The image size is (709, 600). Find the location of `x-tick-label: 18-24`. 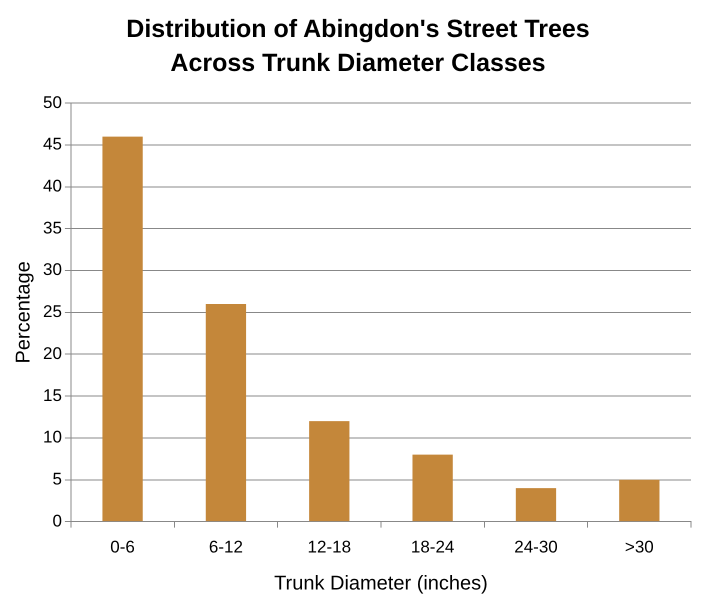

x-tick-label: 18-24 is located at coordinates (432, 546).